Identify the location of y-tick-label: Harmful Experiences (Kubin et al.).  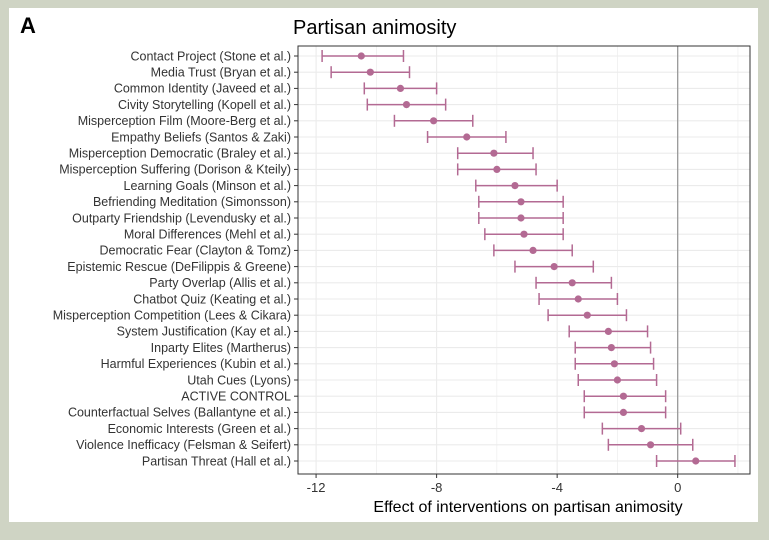
(196, 364).